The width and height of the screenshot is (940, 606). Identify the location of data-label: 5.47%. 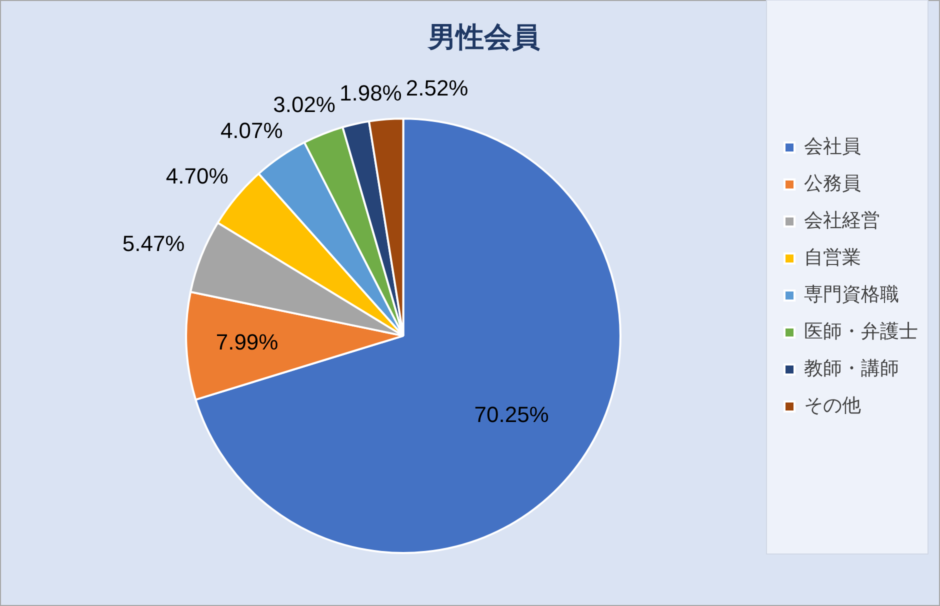
(153, 243).